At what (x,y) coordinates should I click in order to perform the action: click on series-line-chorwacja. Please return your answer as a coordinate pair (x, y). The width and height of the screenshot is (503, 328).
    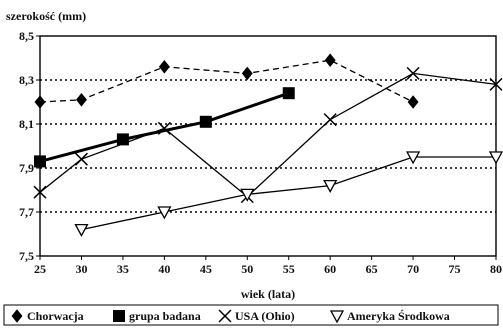
    Looking at the image, I should click on (226, 81).